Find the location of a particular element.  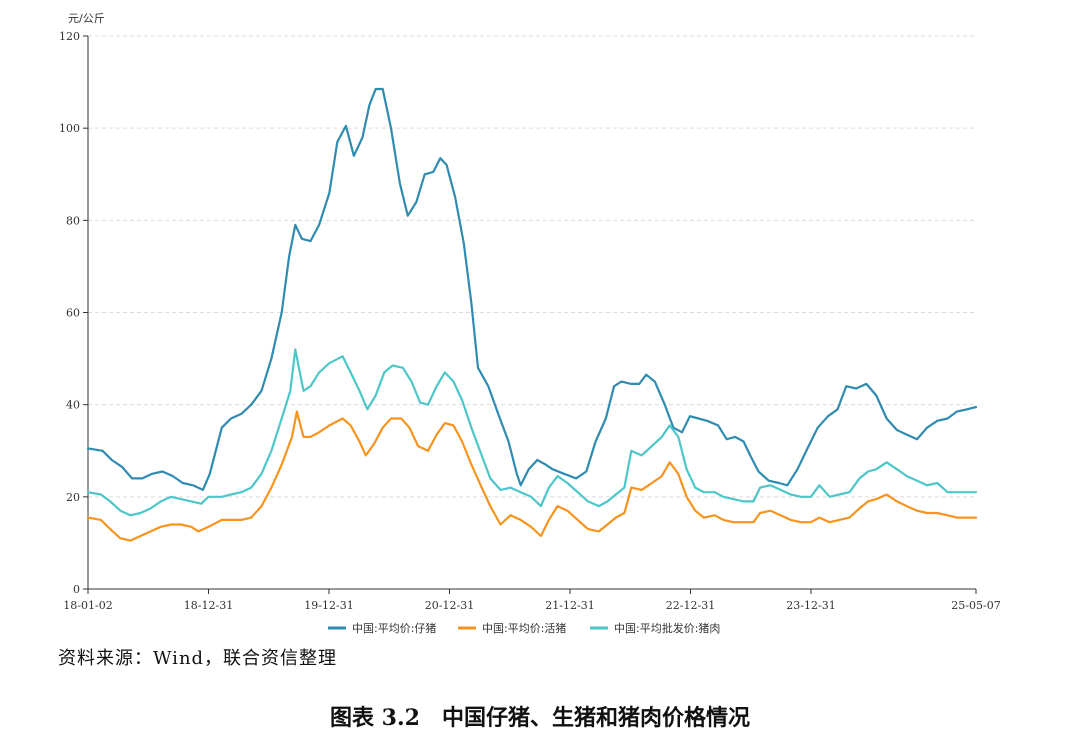

x-tick-label: 20-12-31 is located at coordinates (449, 605).